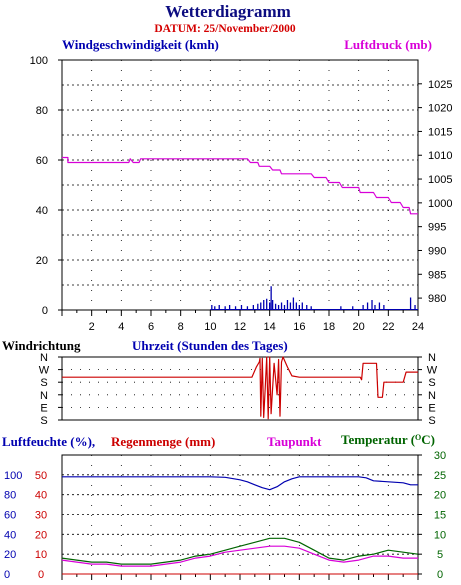  What do you see at coordinates (440, 456) in the screenshot?
I see `temperature-tick-label: 30` at bounding box center [440, 456].